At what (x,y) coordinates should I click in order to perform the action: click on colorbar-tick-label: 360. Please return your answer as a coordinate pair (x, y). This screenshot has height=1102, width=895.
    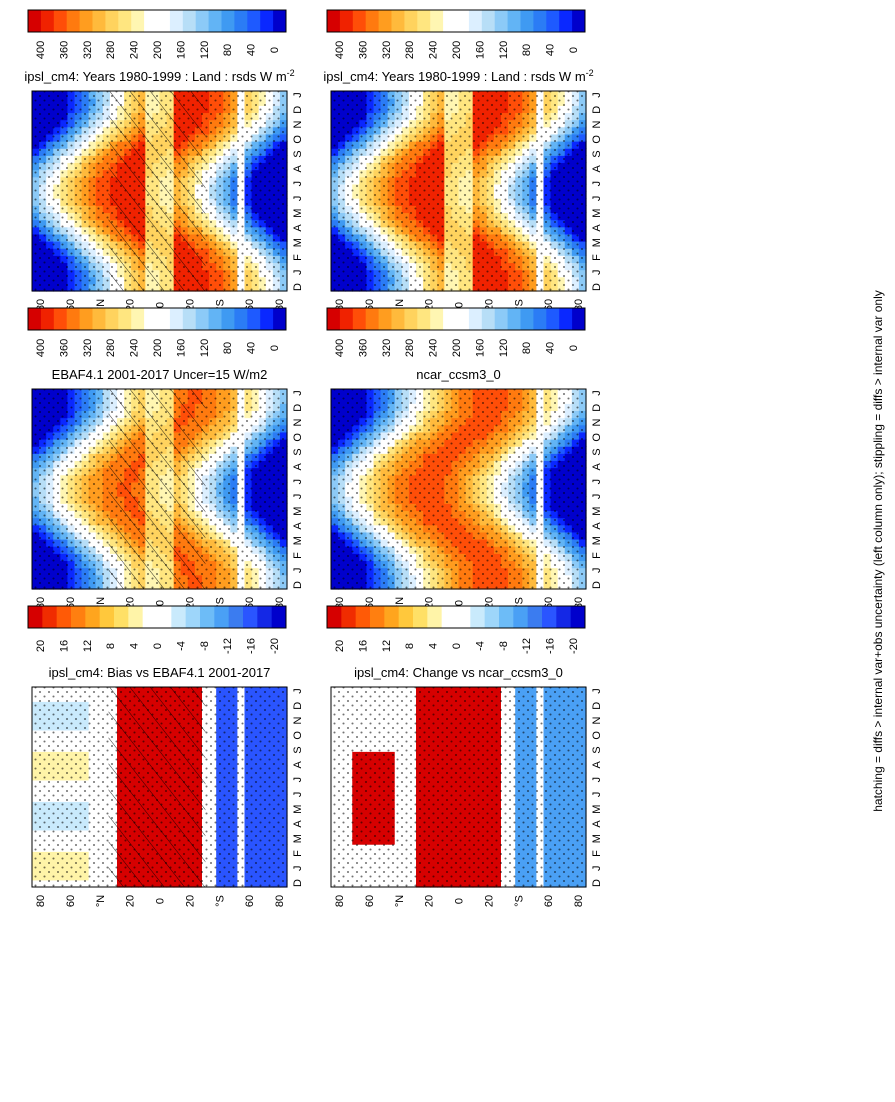
    Looking at the image, I should click on (363, 50).